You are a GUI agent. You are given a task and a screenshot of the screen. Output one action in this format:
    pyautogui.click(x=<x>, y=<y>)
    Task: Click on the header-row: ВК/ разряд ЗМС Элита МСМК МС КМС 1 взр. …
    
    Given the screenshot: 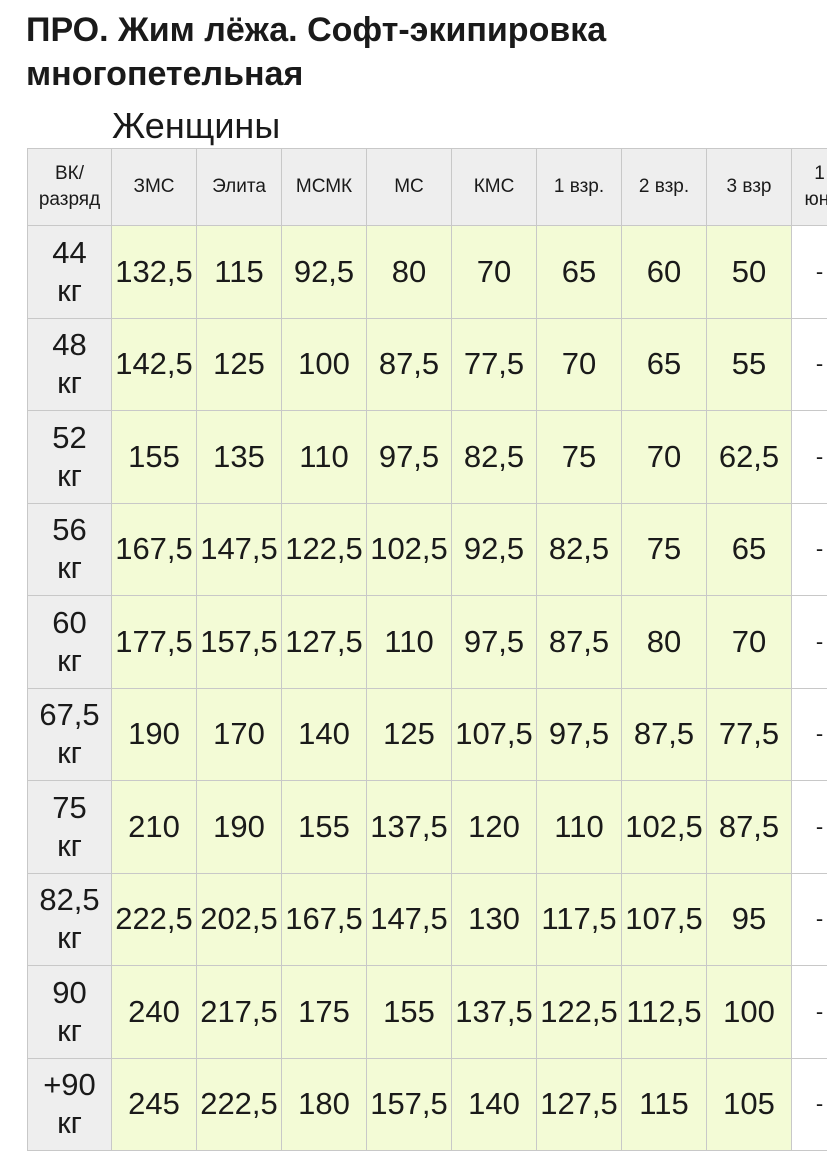 What is the action you would take?
    pyautogui.click(x=427, y=187)
    